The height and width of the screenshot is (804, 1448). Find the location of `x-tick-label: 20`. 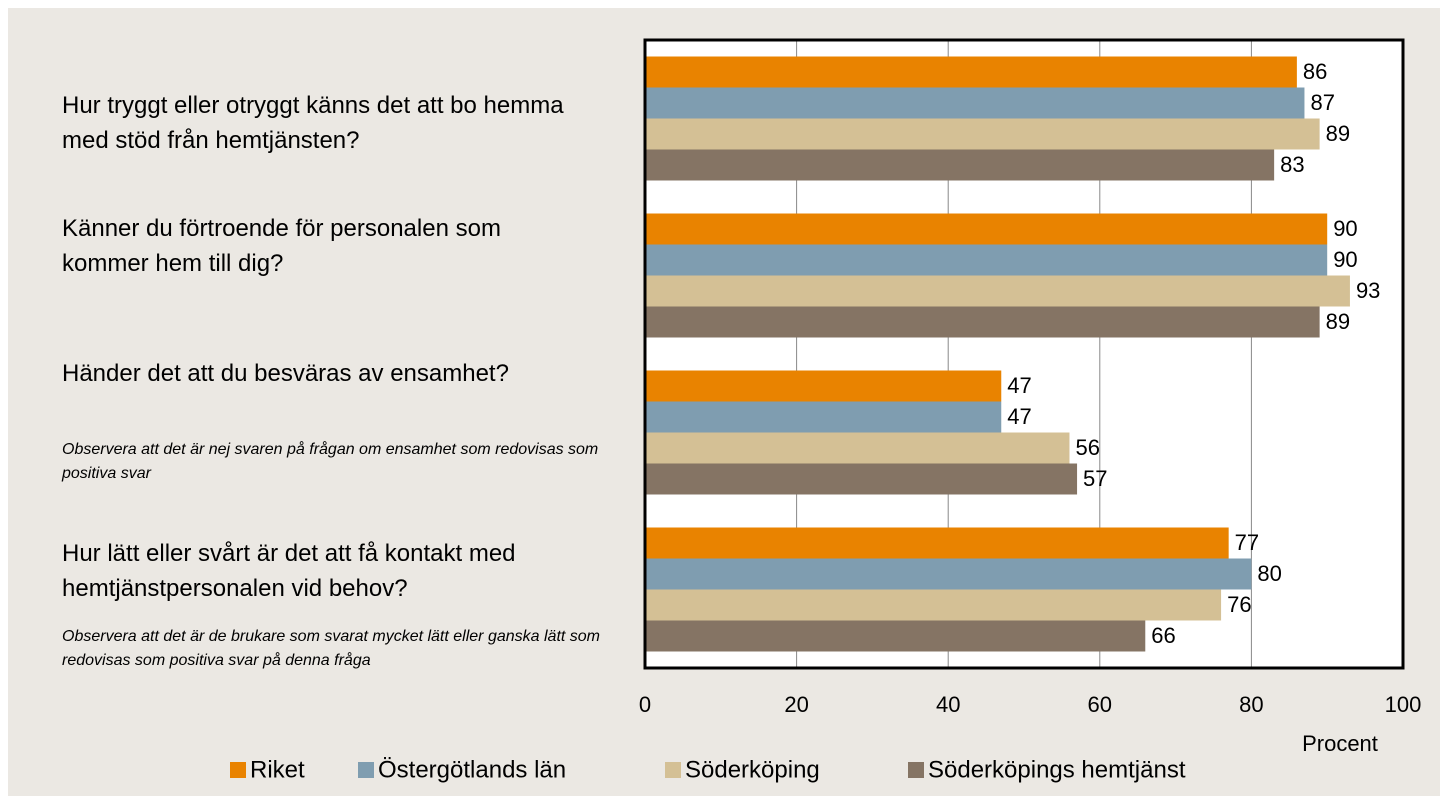

x-tick-label: 20 is located at coordinates (796, 704).